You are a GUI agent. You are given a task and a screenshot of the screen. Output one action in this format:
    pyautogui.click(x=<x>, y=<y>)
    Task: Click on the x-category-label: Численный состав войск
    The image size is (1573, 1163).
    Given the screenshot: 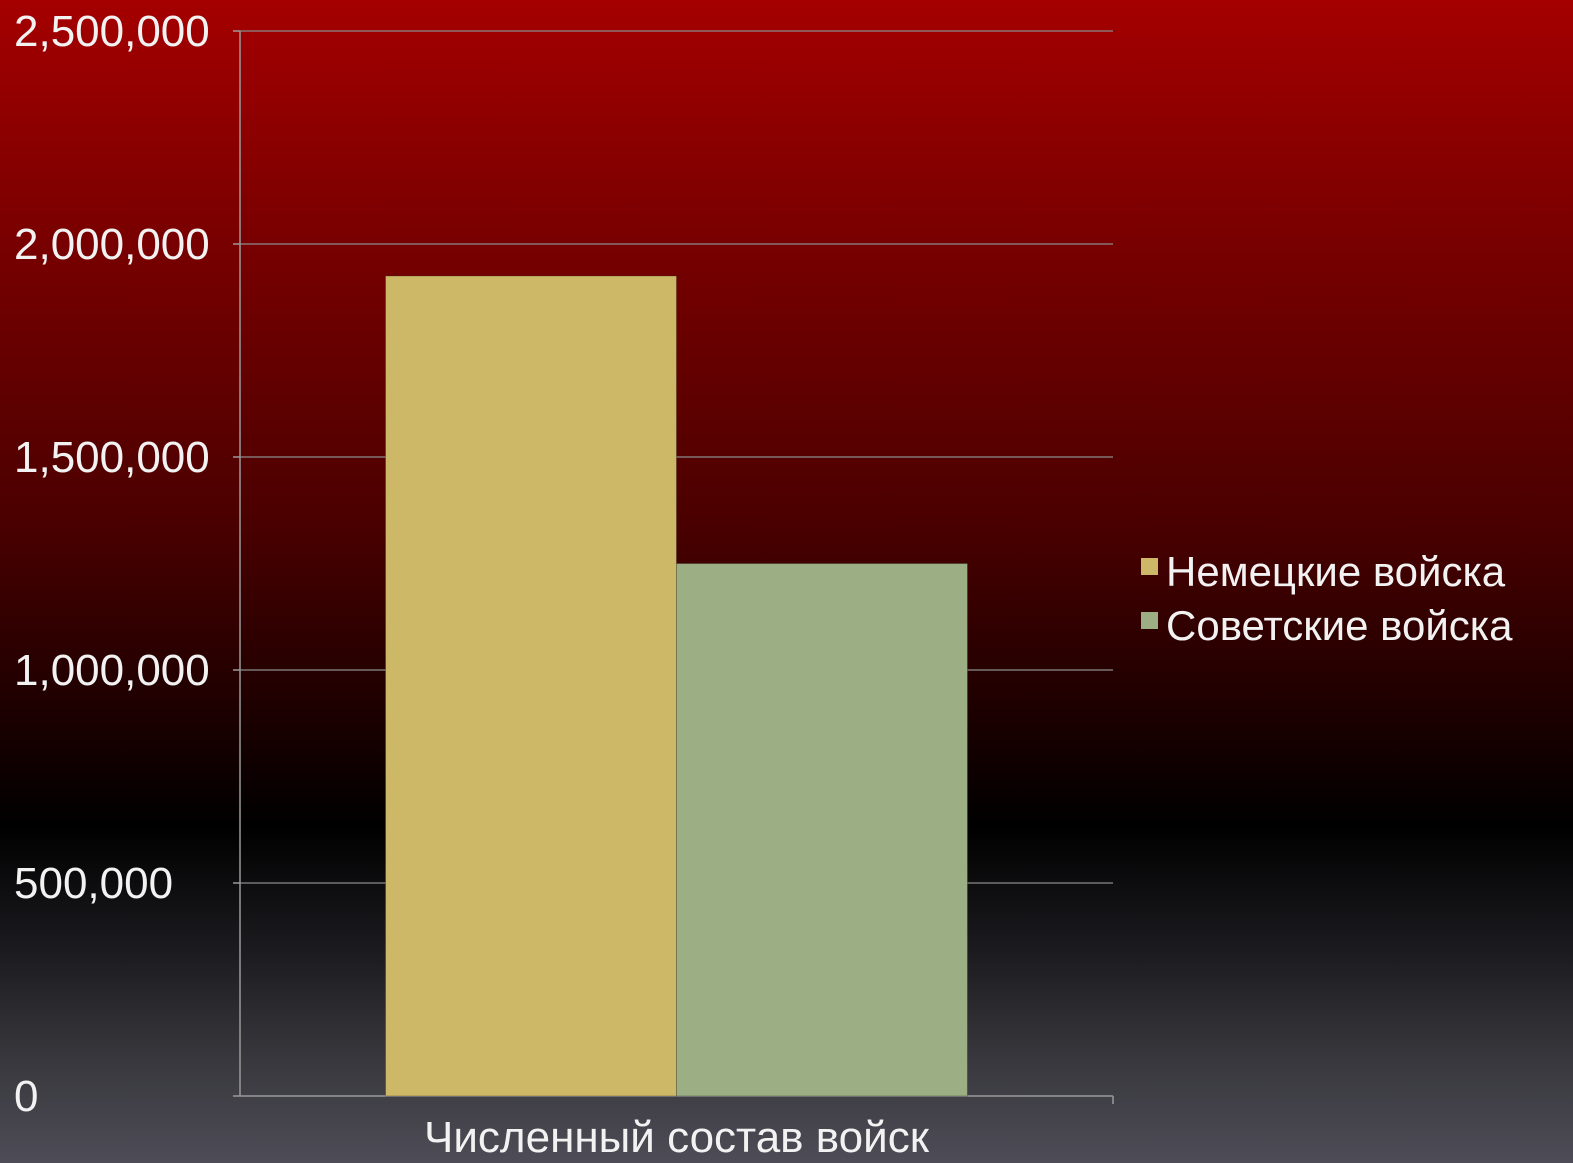 What is the action you would take?
    pyautogui.click(x=677, y=1137)
    